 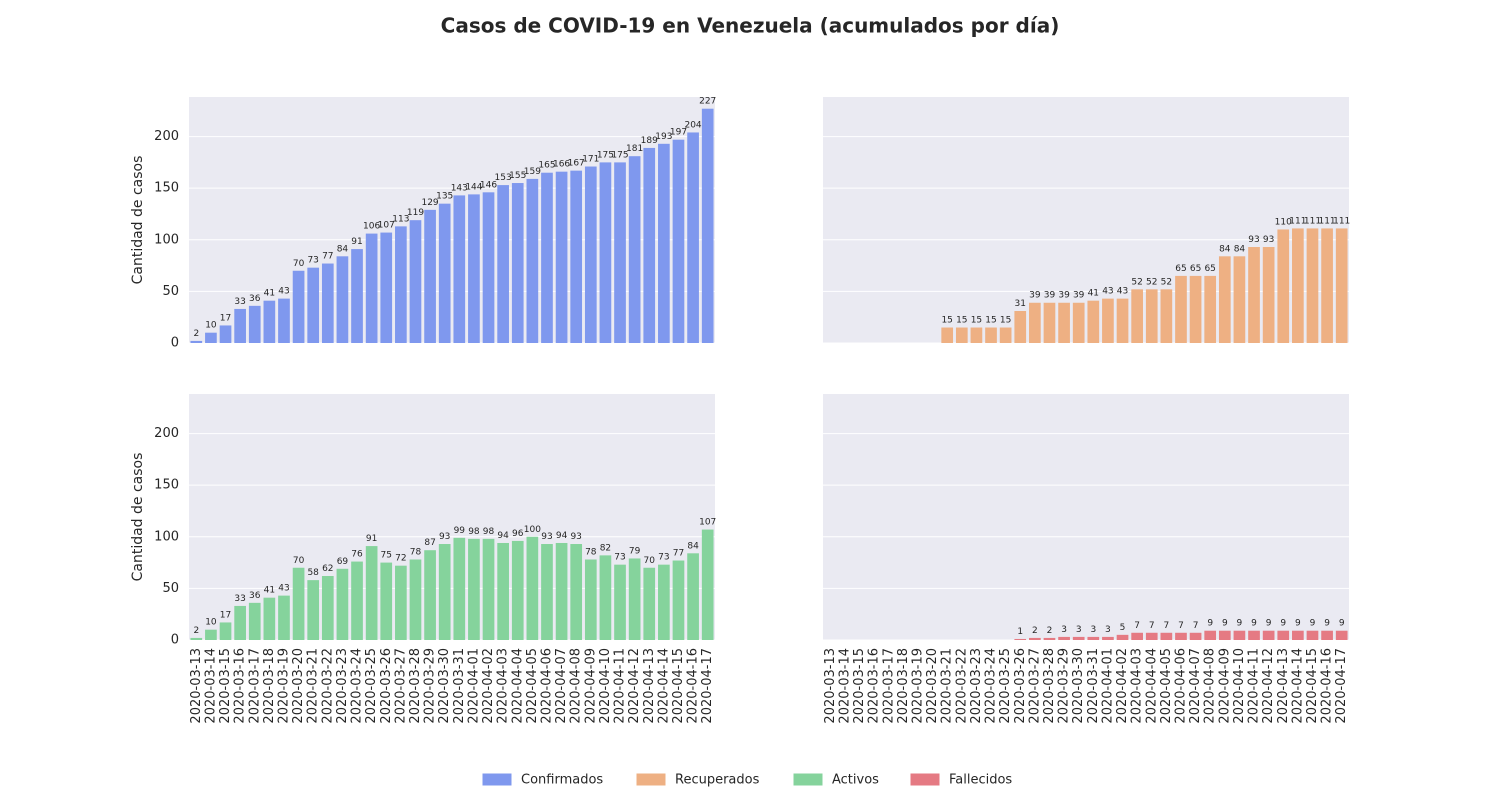 I want to click on x-tick-label: 2020-03-17, so click(x=254, y=686).